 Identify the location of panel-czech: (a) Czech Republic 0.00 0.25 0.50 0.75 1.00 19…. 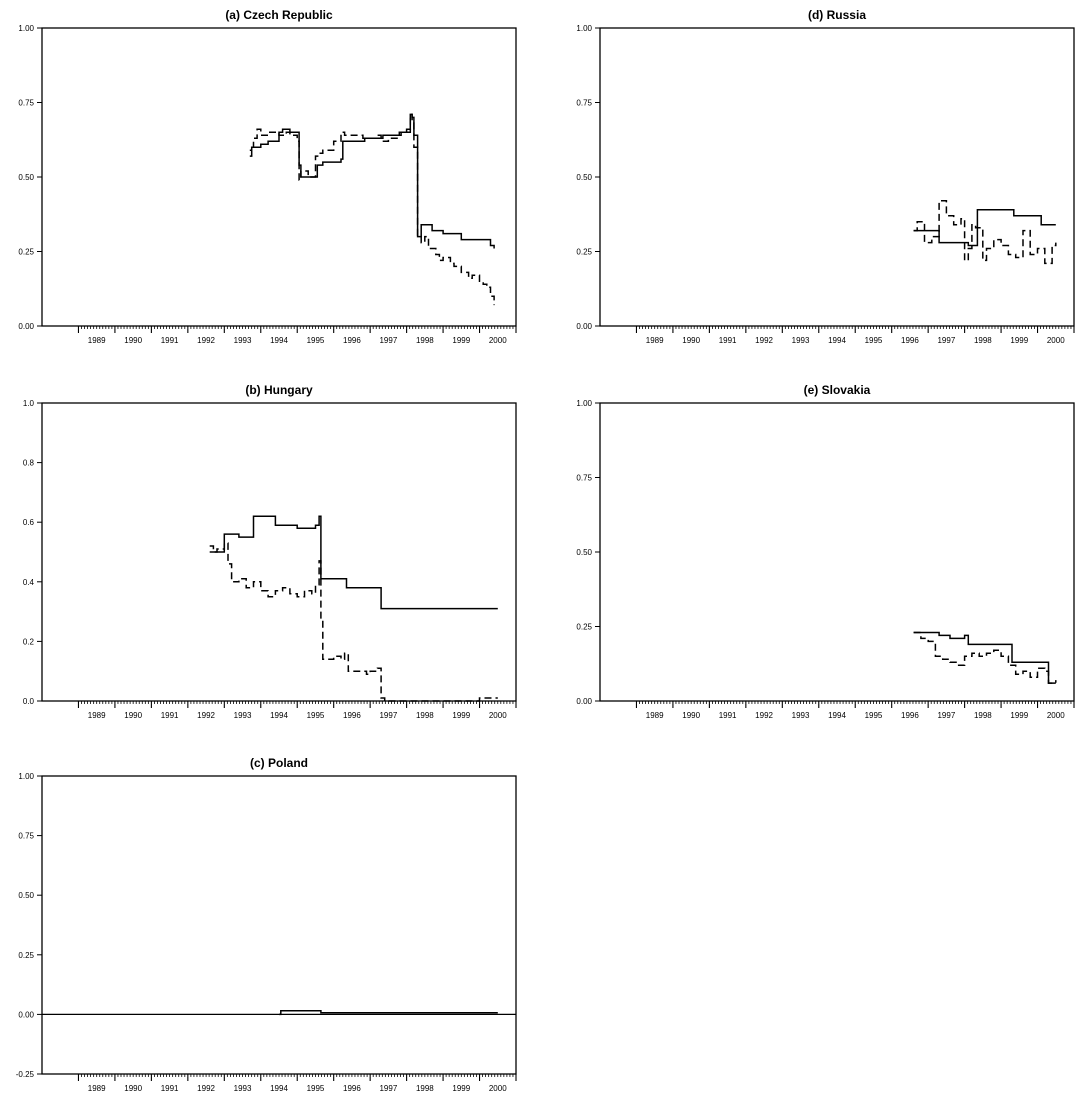
(267, 176).